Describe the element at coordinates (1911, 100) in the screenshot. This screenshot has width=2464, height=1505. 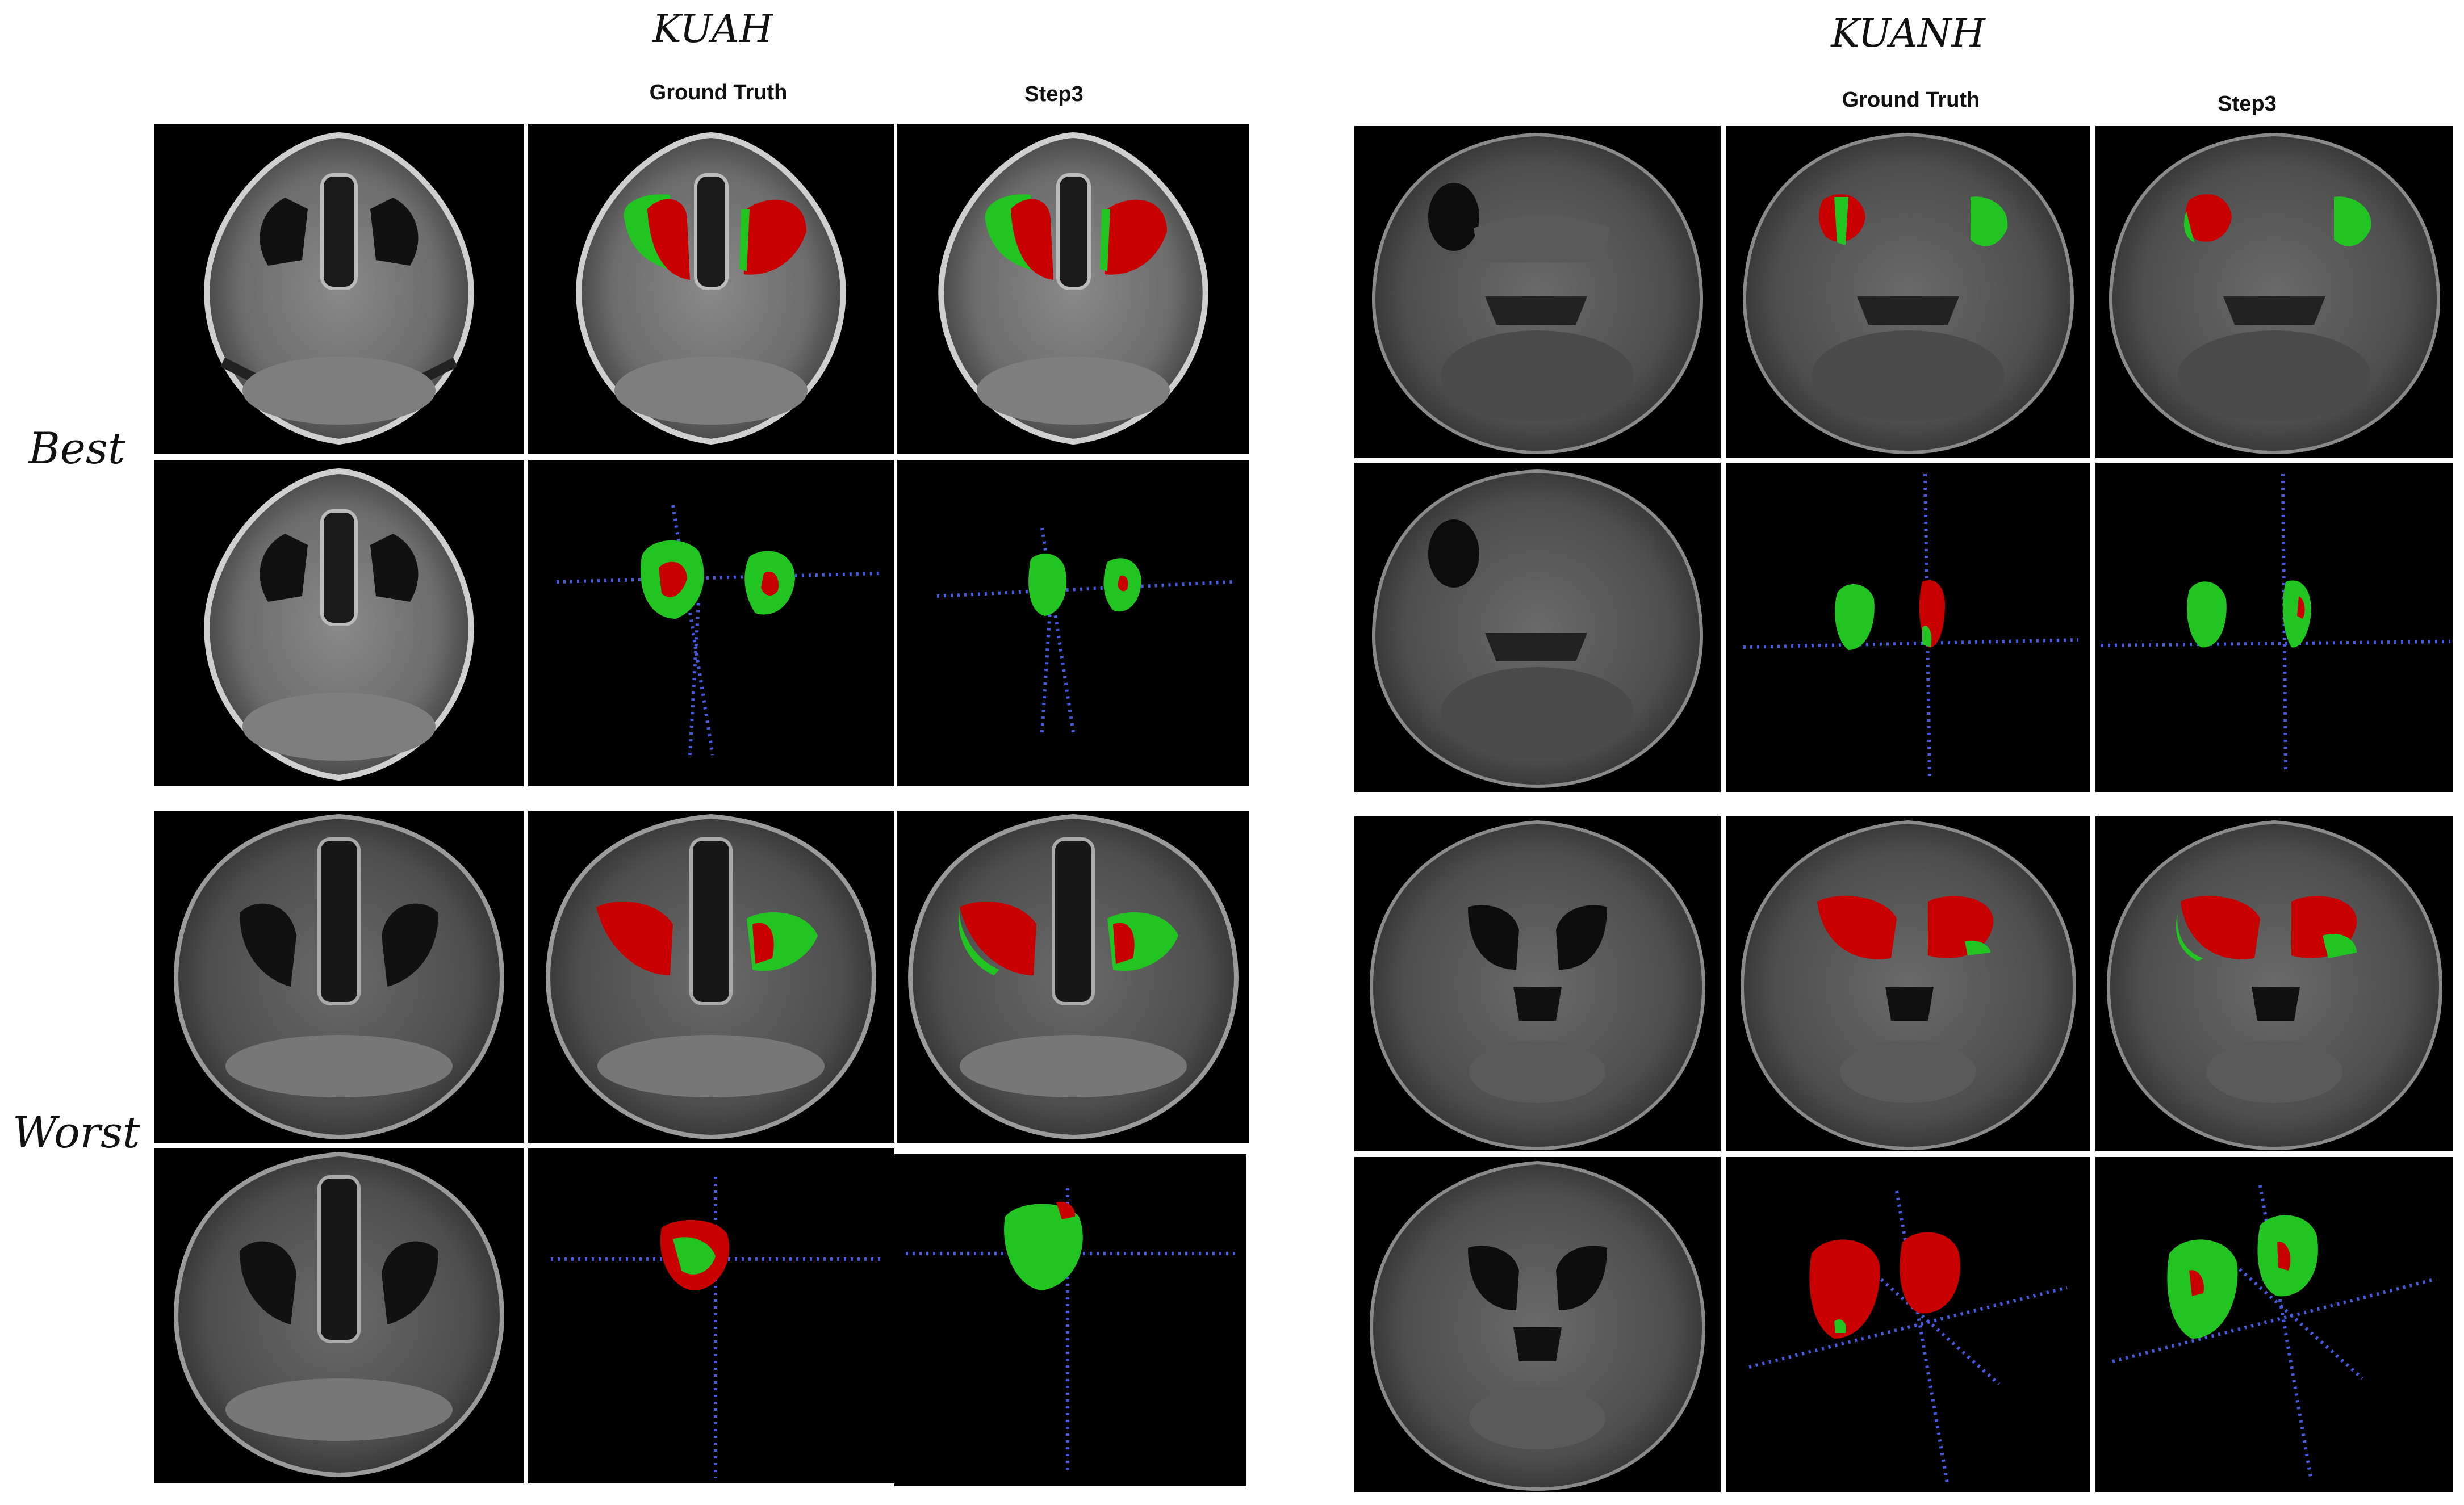
I see `kuanh-header-ground-truth: Ground Truth` at that location.